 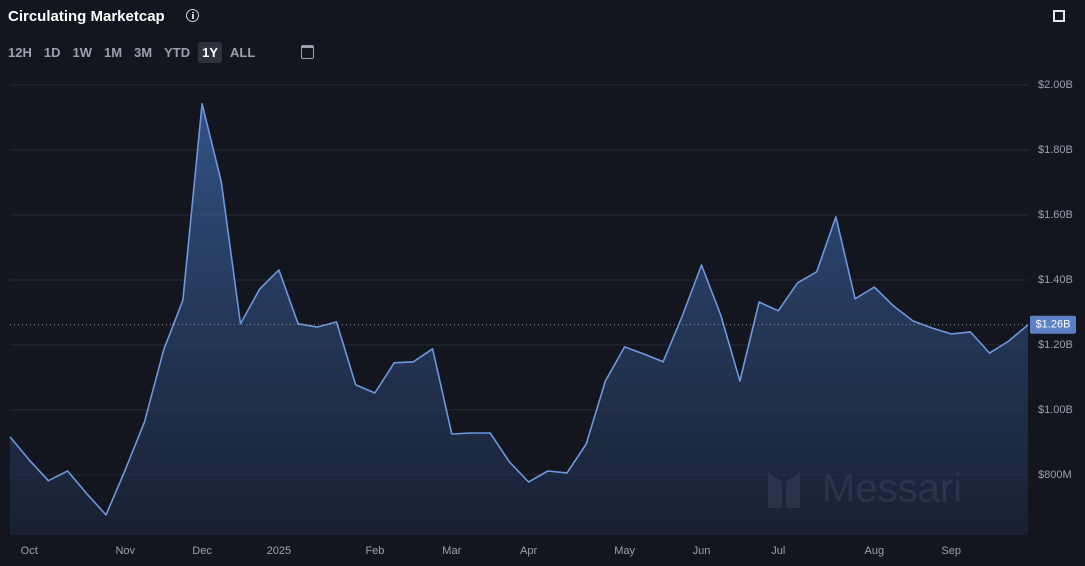 I want to click on info-icon, so click(x=192, y=15).